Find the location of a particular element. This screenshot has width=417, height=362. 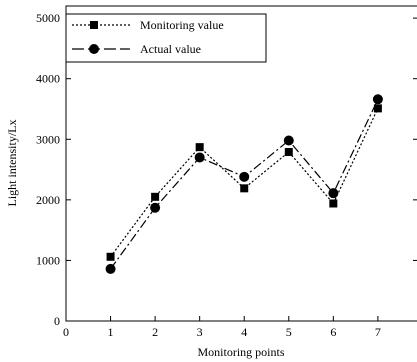

x-tick-label: 2 is located at coordinates (155, 332).